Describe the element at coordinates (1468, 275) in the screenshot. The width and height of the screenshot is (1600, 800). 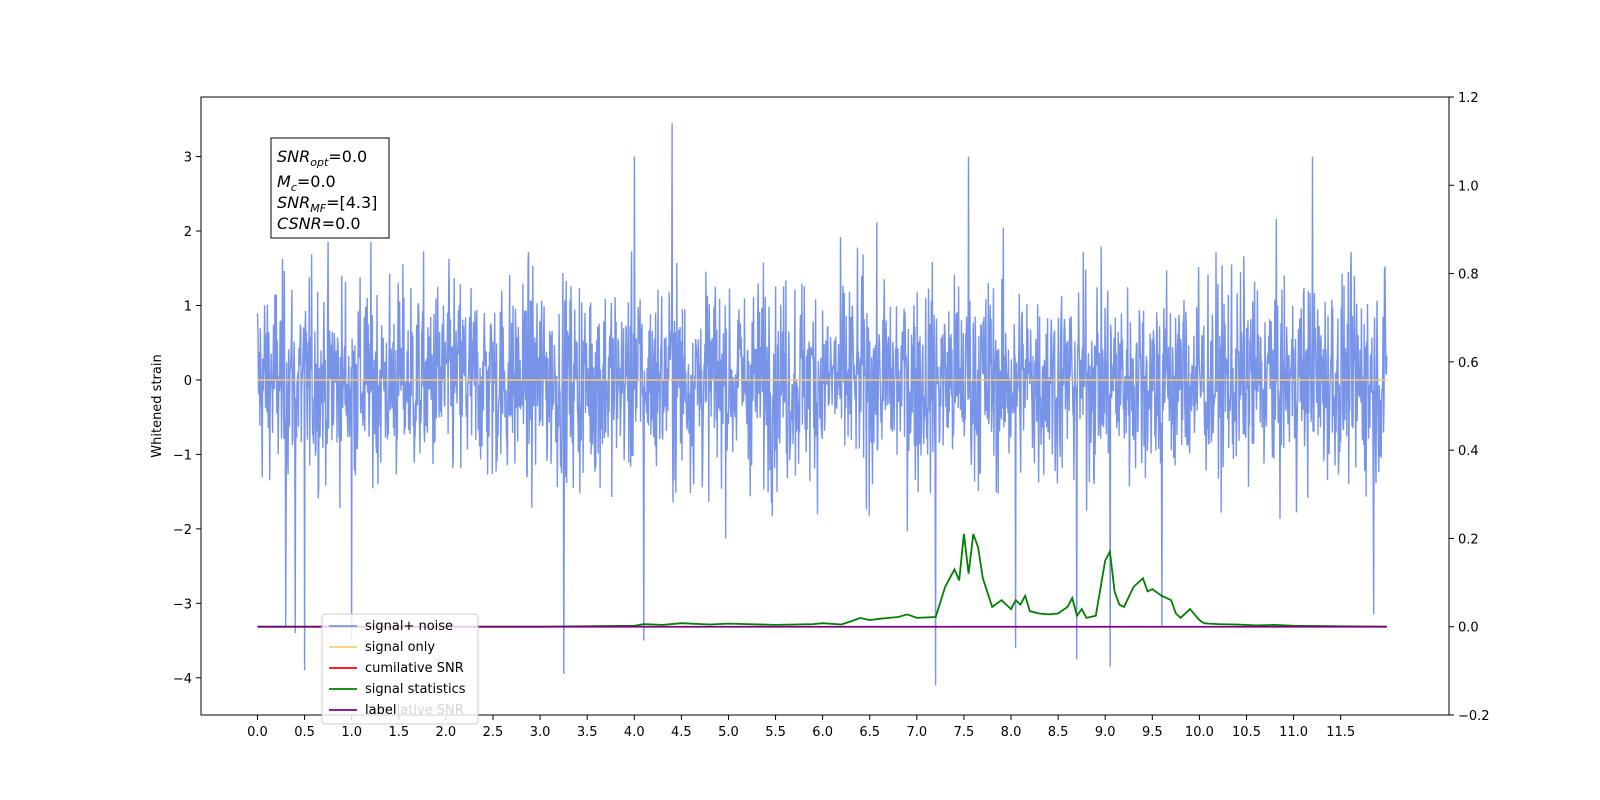
I see `y2-tick-label: 0.8` at that location.